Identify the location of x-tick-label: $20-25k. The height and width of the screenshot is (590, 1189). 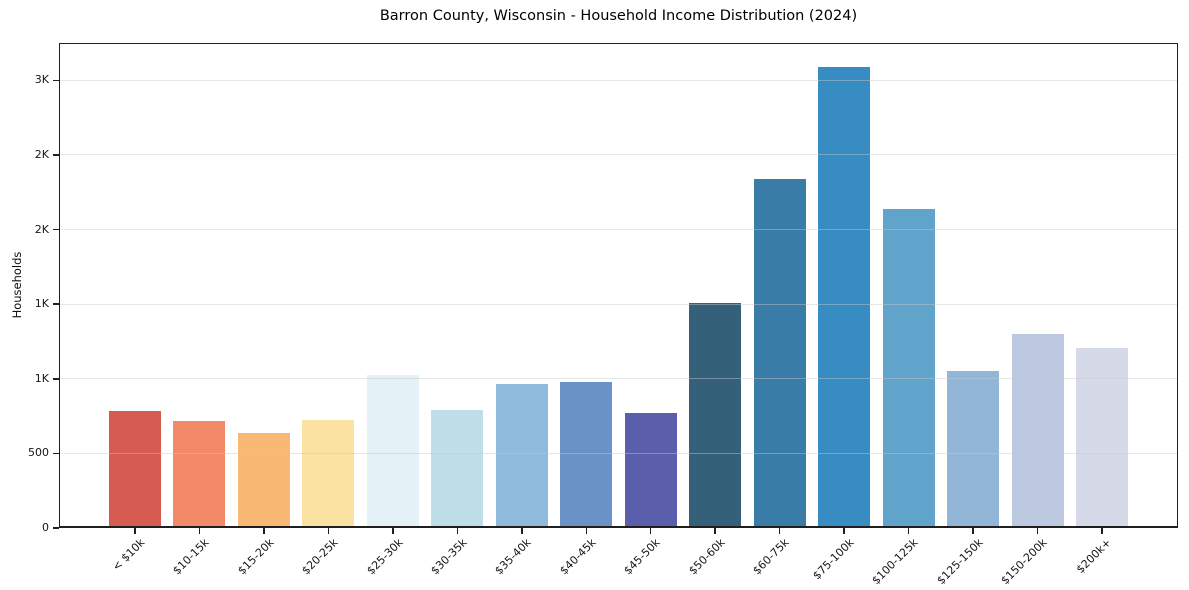
(320, 557).